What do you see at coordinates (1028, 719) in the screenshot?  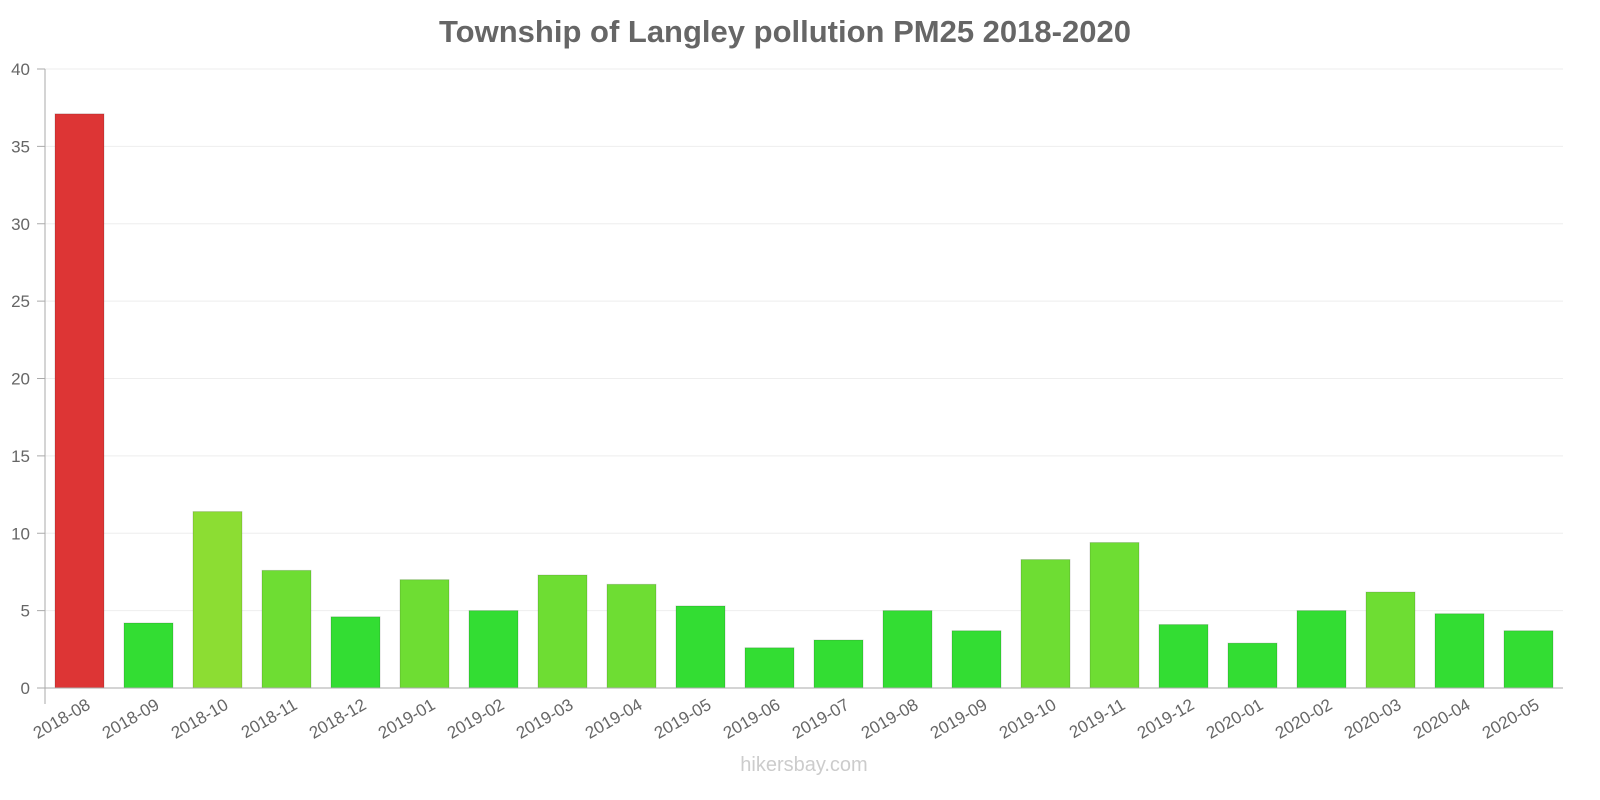 I see `x-tick-label: 2019-10` at bounding box center [1028, 719].